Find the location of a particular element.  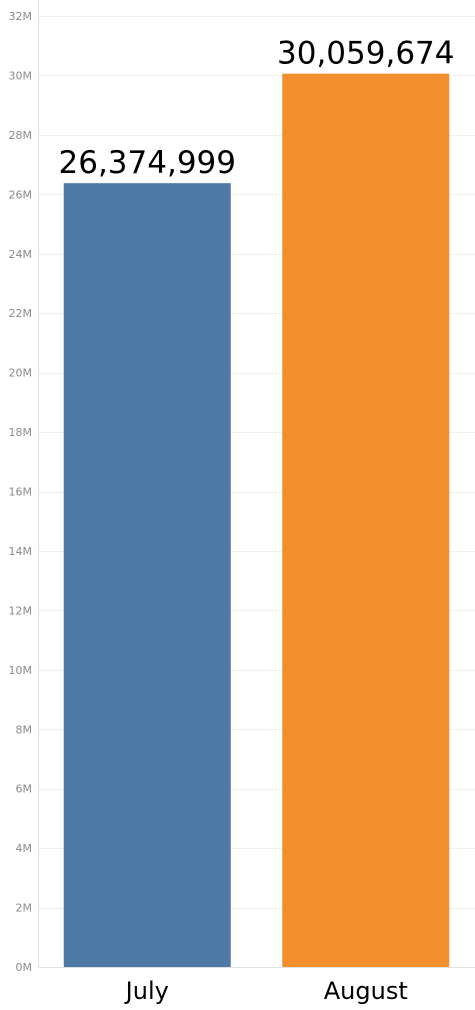

y-tick-label: 26M is located at coordinates (21, 194).